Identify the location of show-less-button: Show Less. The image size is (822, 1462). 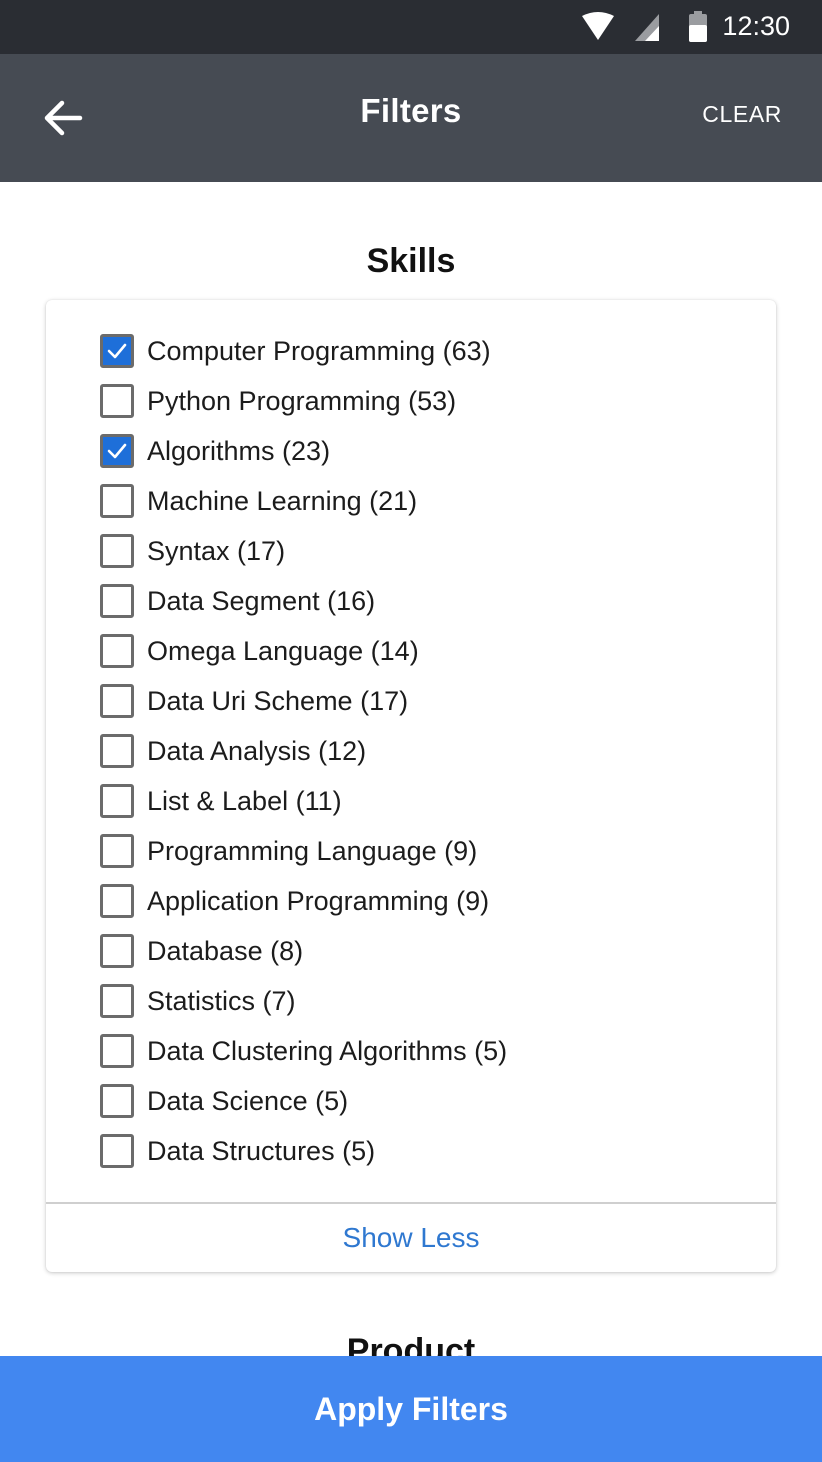
(411, 1237).